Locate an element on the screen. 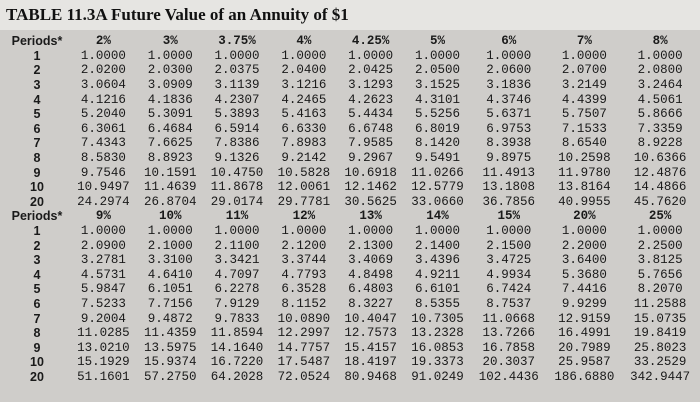 Image resolution: width=700 pixels, height=402 pixels. factor: 5.3893 is located at coordinates (237, 114).